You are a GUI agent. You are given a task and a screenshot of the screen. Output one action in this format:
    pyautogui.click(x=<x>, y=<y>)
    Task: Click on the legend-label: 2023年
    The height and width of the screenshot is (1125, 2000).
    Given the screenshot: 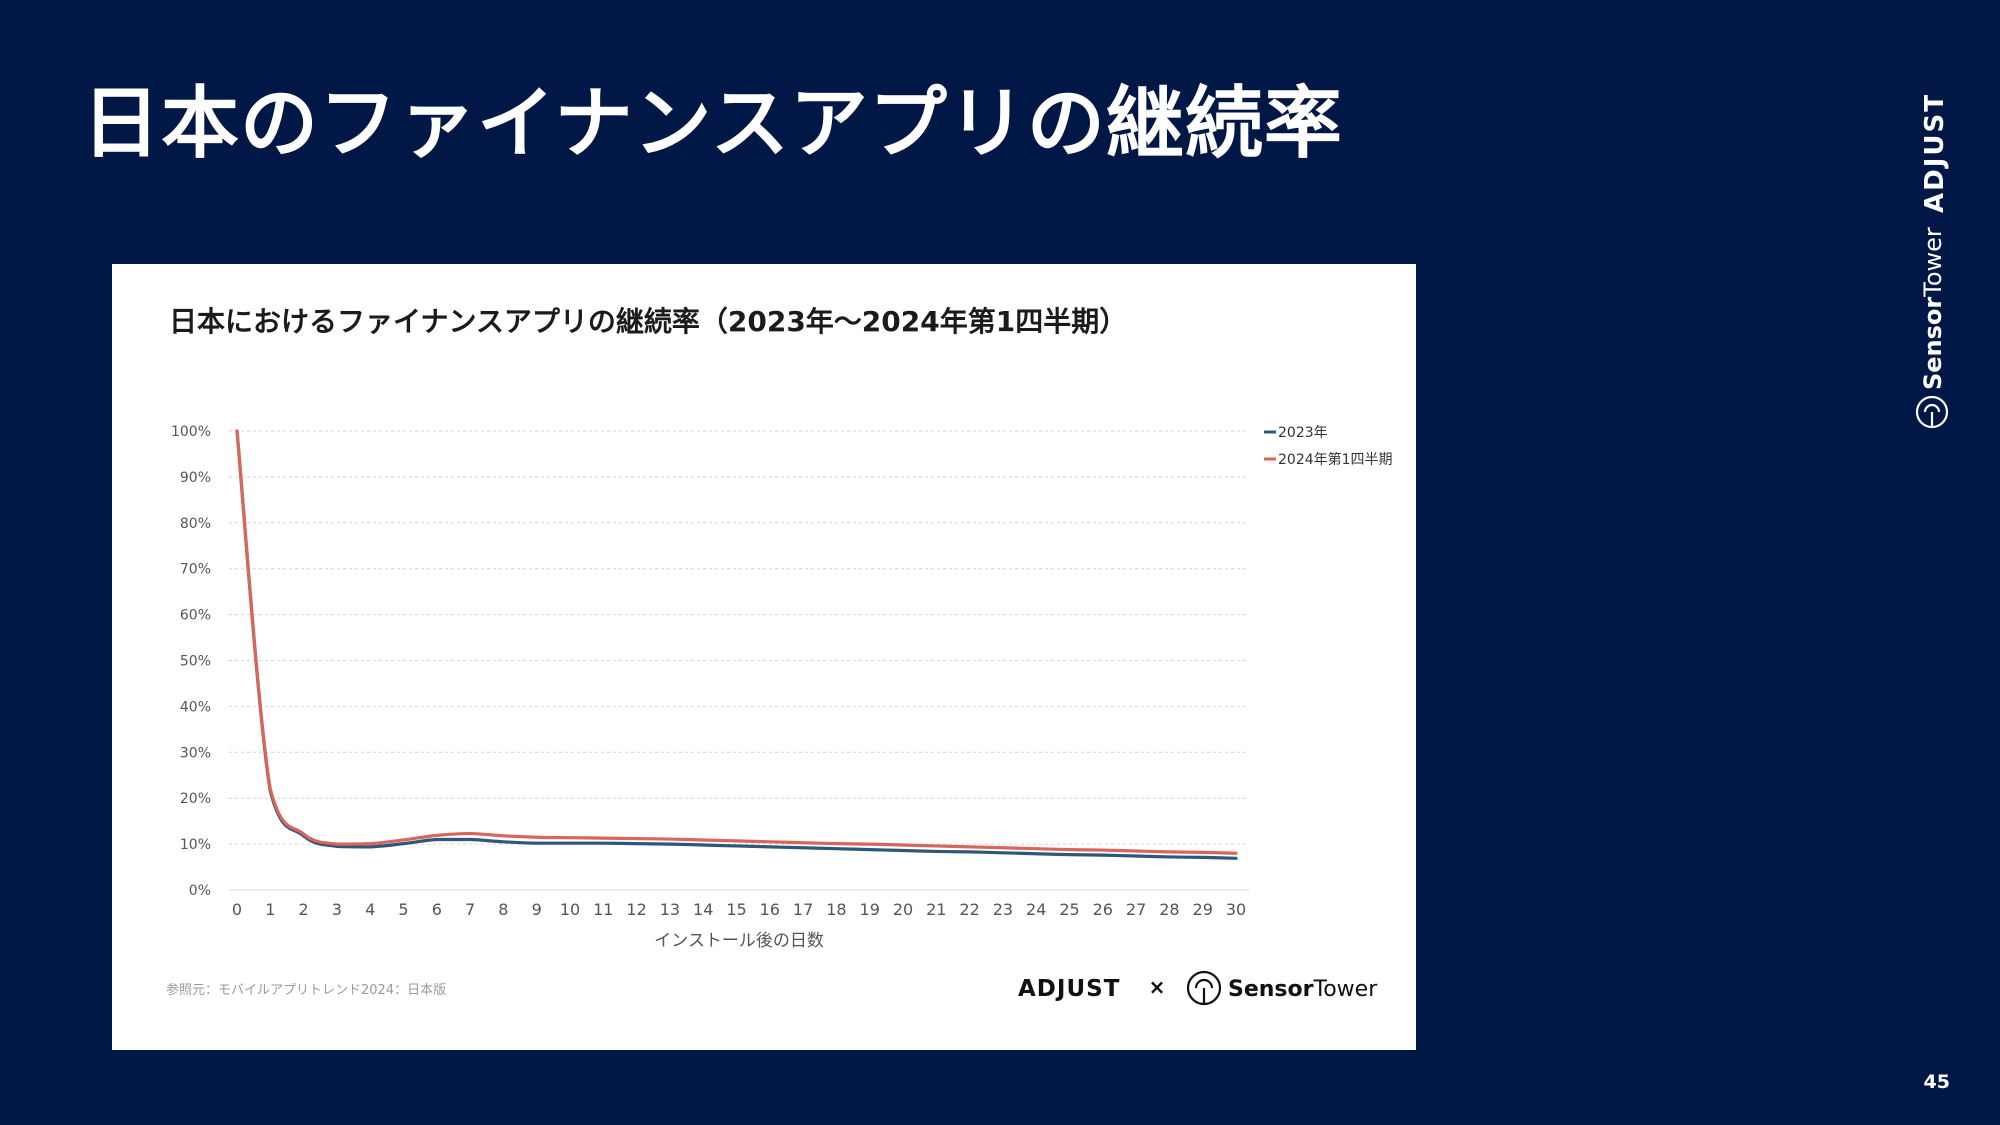 What is the action you would take?
    pyautogui.click(x=1303, y=433)
    